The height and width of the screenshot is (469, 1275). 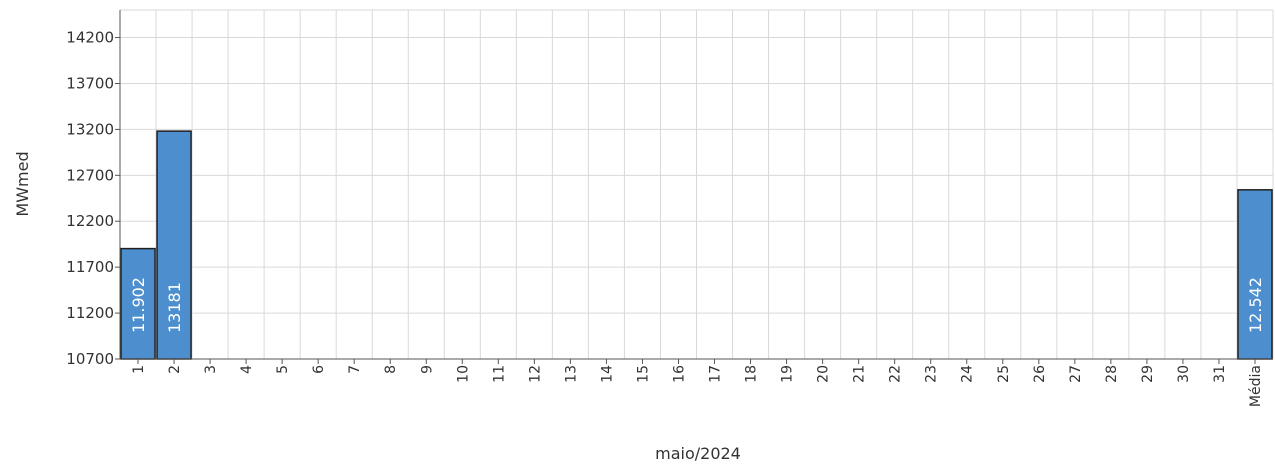 What do you see at coordinates (1112, 374) in the screenshot?
I see `x-tick-label: 28` at bounding box center [1112, 374].